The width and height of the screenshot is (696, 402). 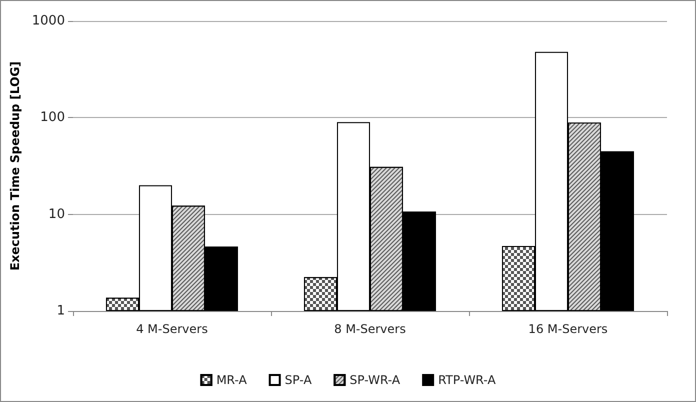 What do you see at coordinates (56, 214) in the screenshot?
I see `y-tick-label: 10` at bounding box center [56, 214].